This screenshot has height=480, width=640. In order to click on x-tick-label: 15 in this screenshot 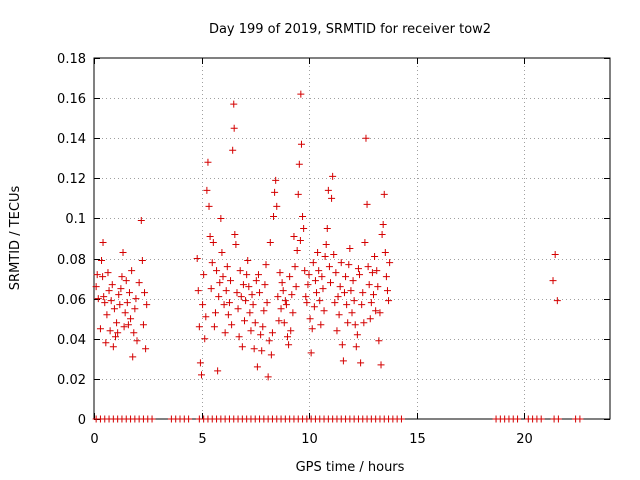, I will do `click(417, 439)`.